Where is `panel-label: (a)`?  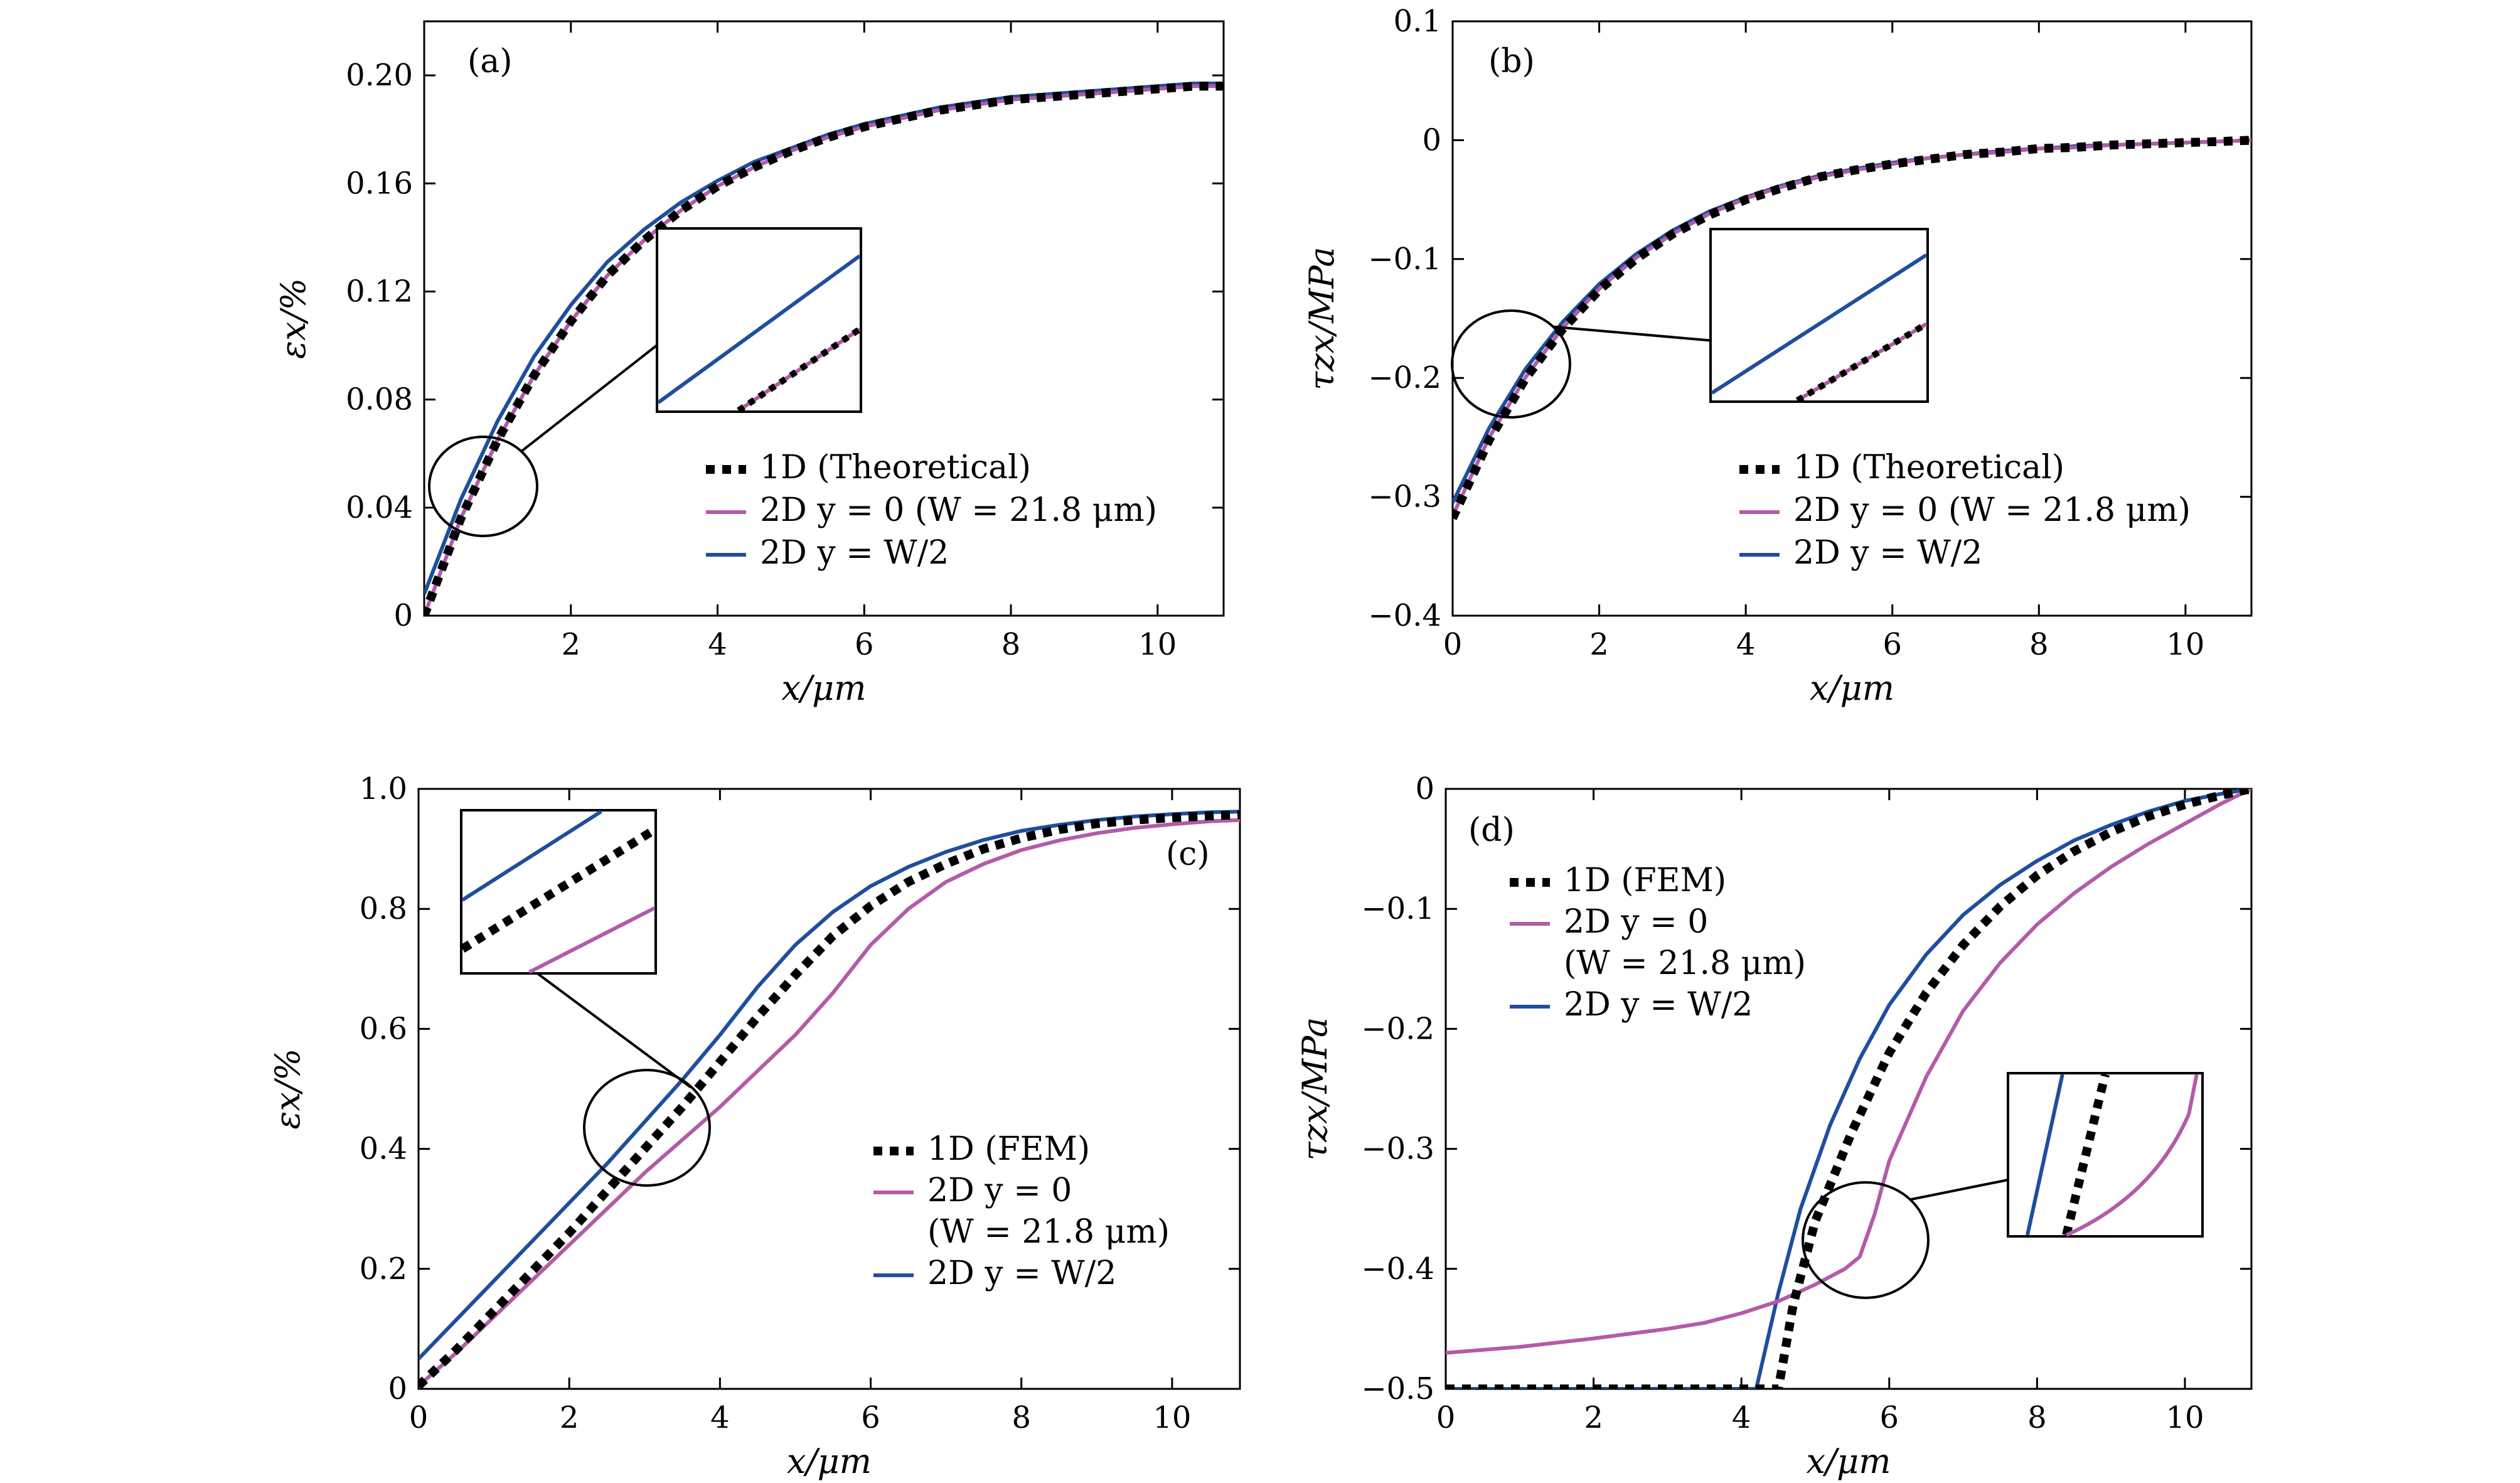 panel-label: (a) is located at coordinates (490, 61).